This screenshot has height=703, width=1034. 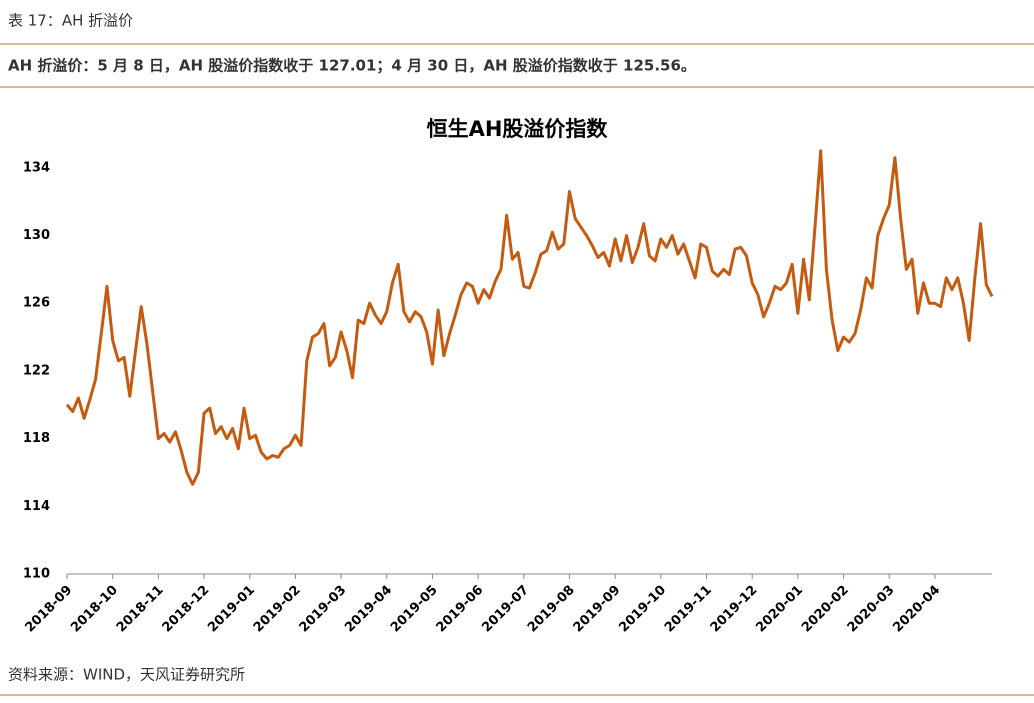 What do you see at coordinates (186, 609) in the screenshot?
I see `x-tick-label: 2018-12` at bounding box center [186, 609].